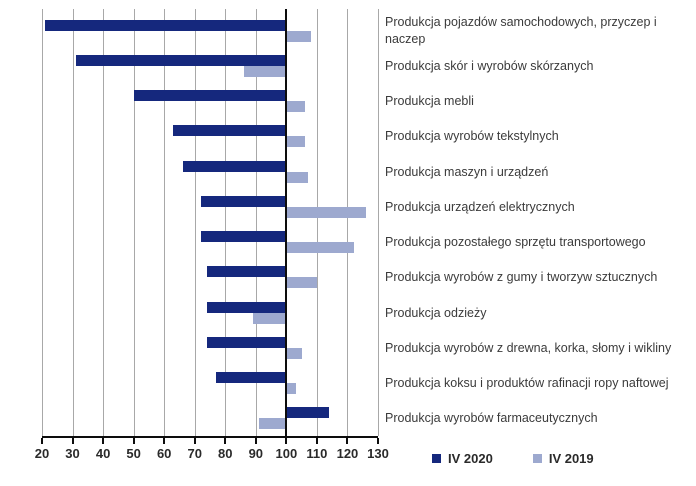  I want to click on x-axis: 20 30 40 50 60 70 80 90 100 110 120 130, so click(212, 451).